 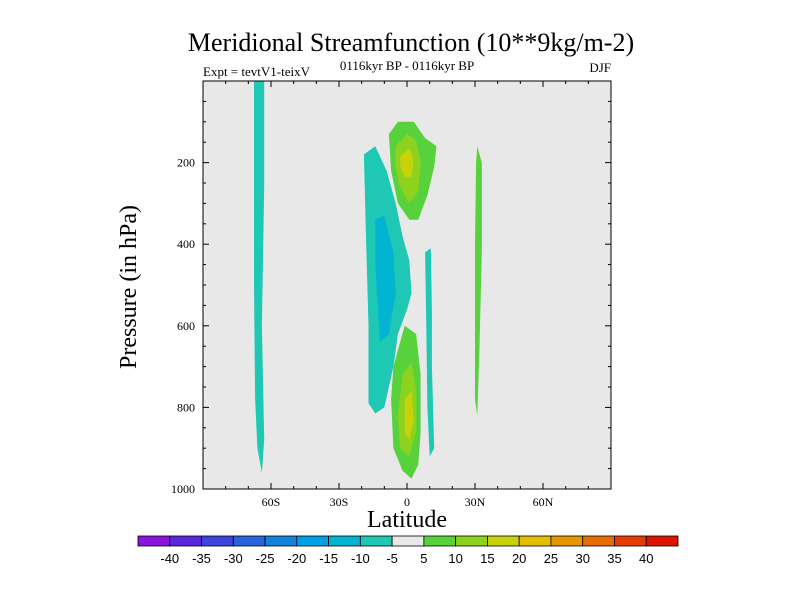 What do you see at coordinates (455, 558) in the screenshot?
I see `colorbar-label: 10` at bounding box center [455, 558].